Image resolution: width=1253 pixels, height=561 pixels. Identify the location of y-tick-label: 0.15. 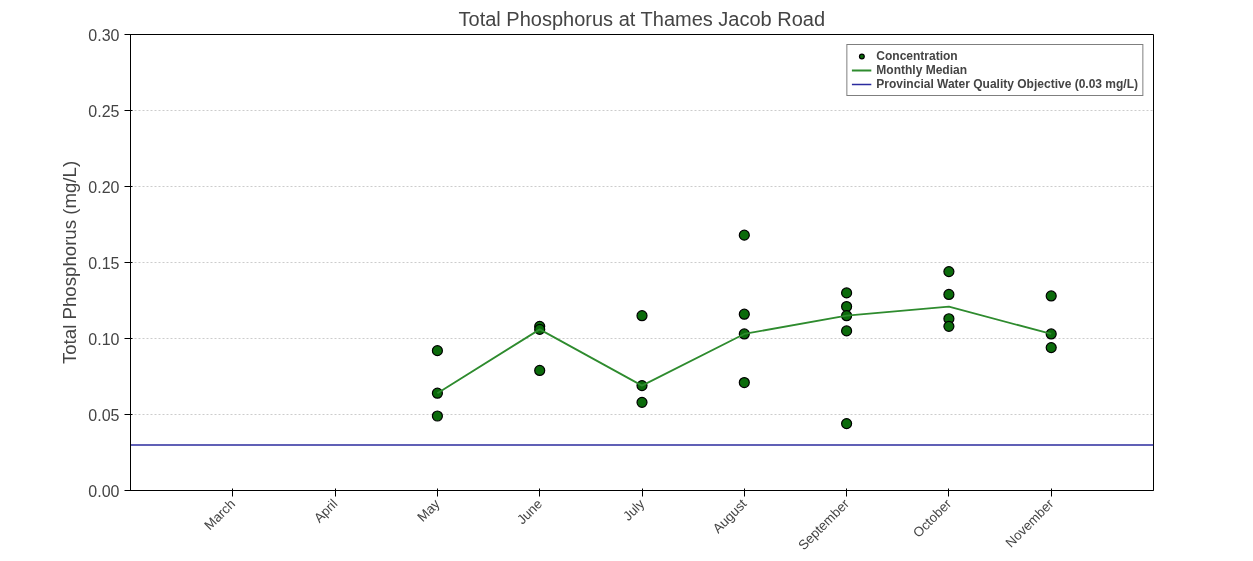
(104, 263).